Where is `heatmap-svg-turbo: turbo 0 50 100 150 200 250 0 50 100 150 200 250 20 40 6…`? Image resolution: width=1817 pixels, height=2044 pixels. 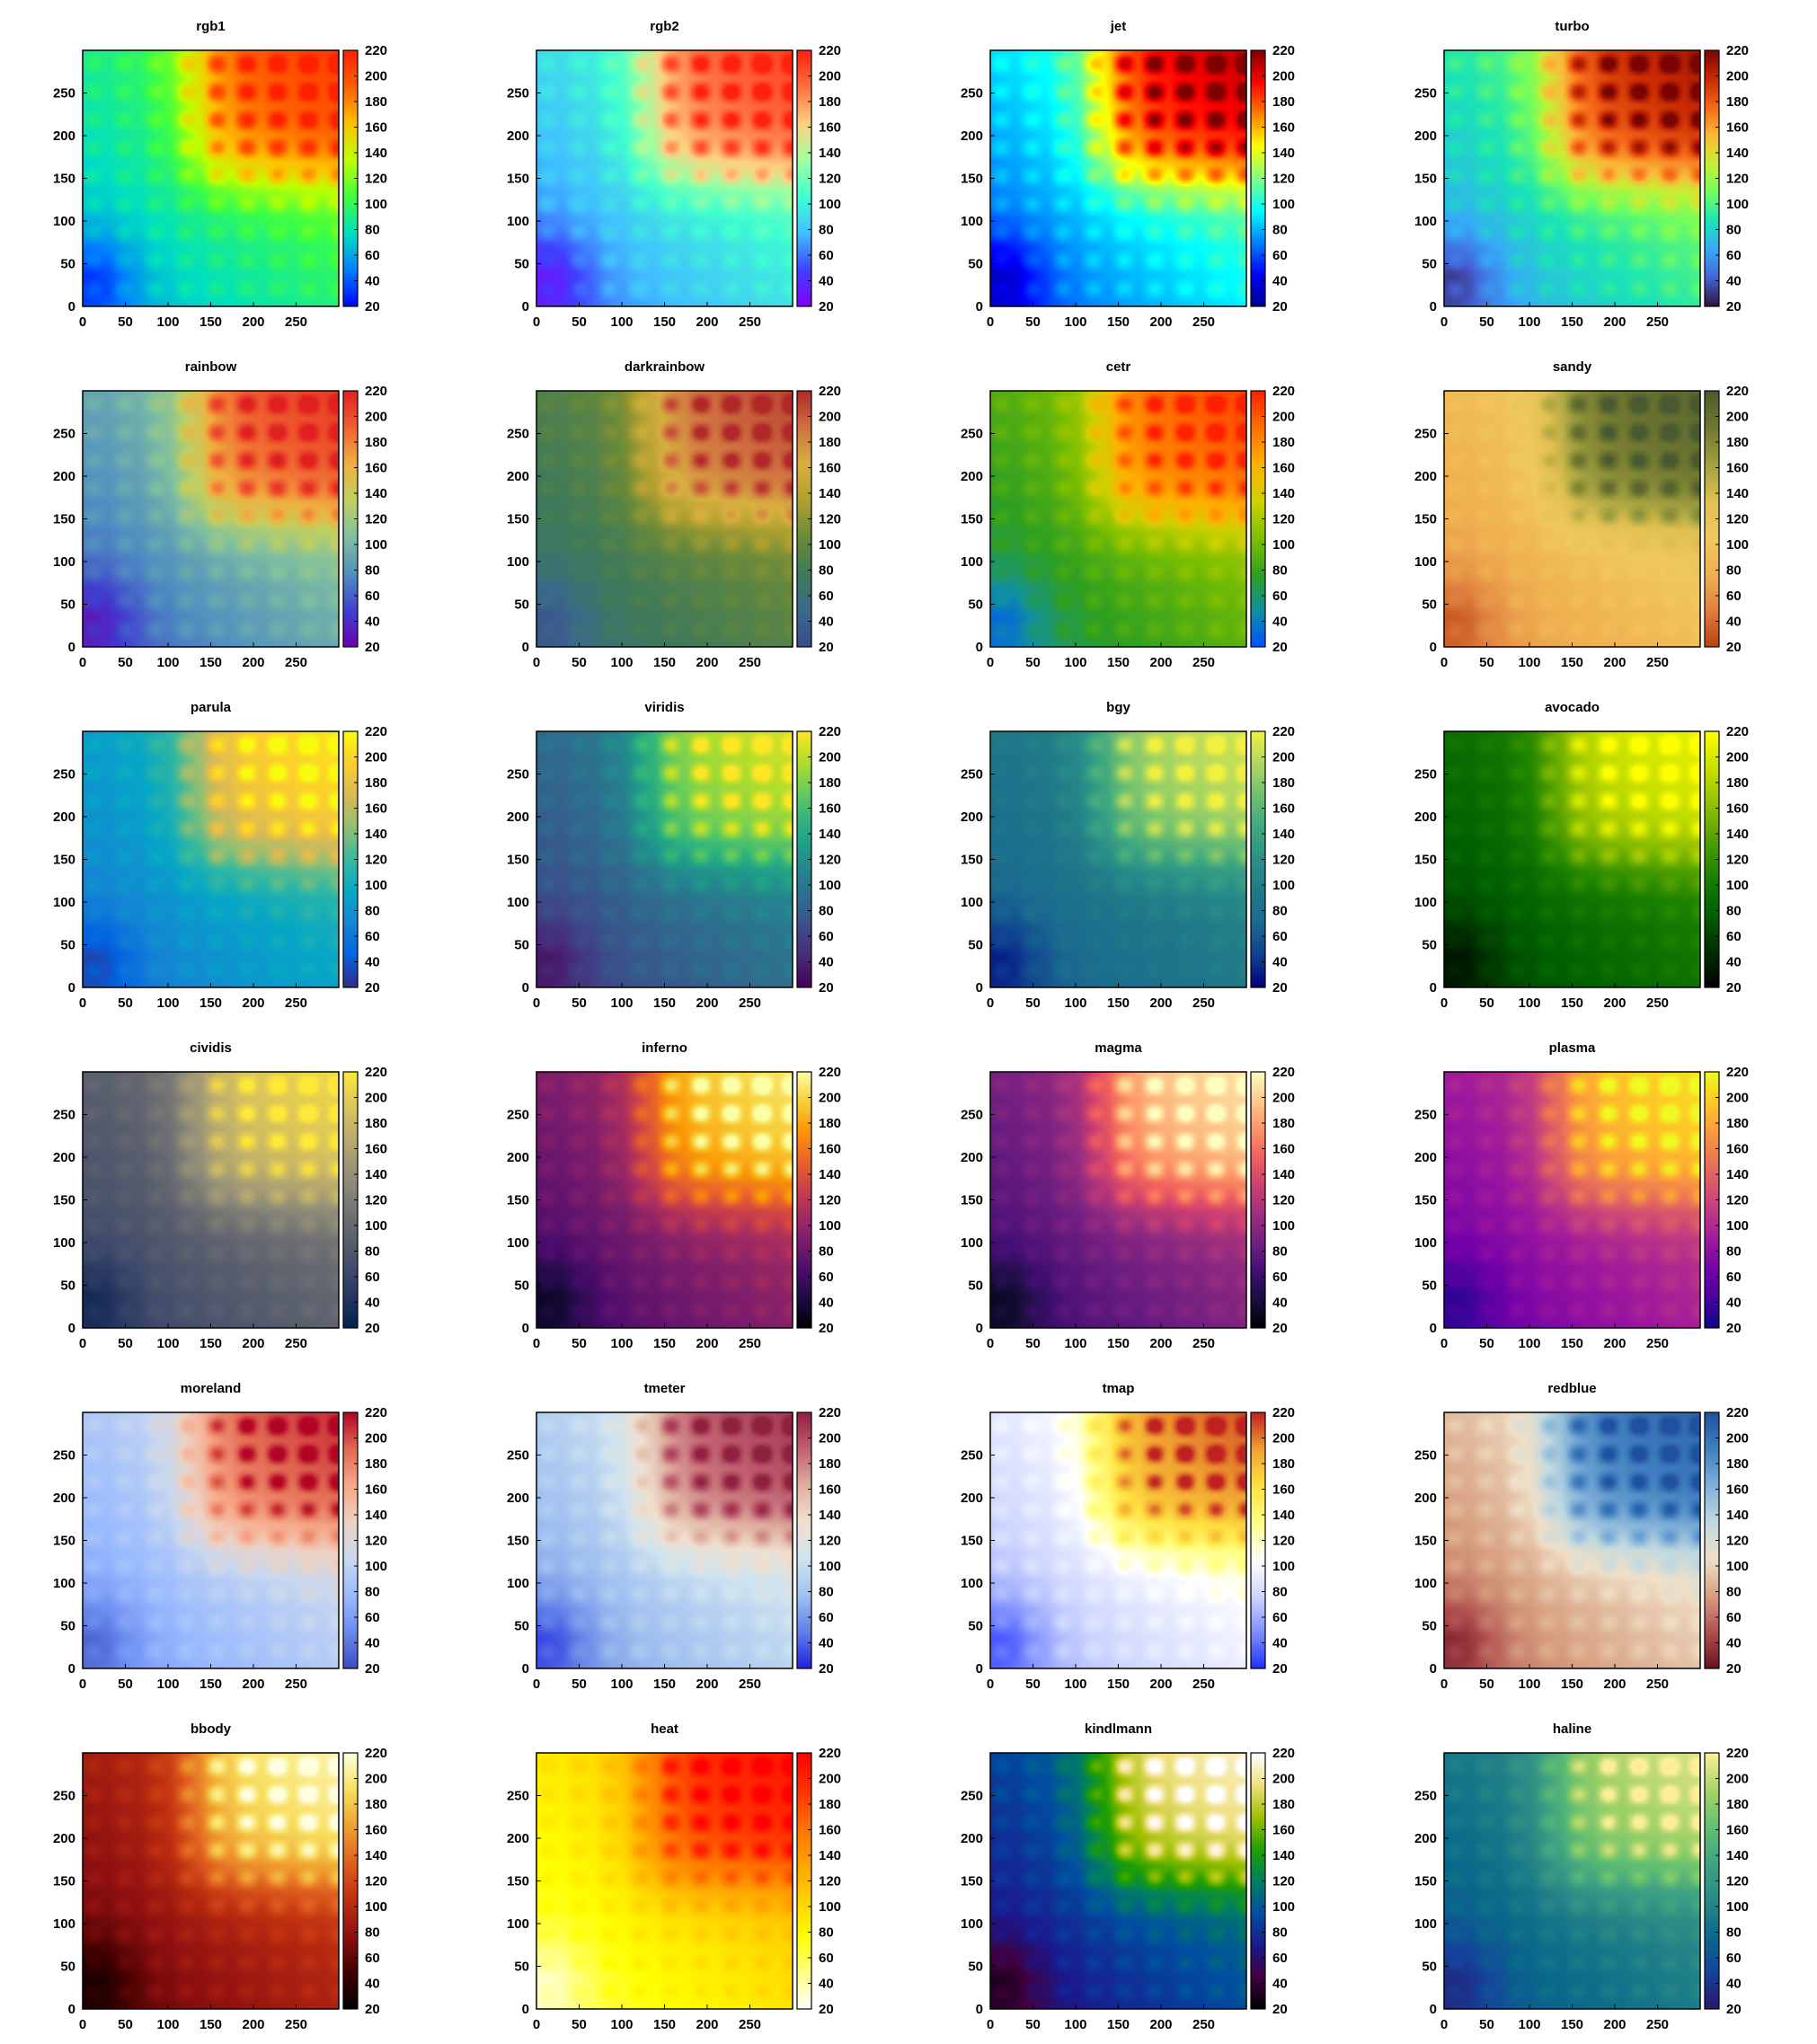
heatmap-svg-turbo: turbo 0 50 100 150 200 250 0 50 100 150 200 250 20 40 6… is located at coordinates (1581, 174).